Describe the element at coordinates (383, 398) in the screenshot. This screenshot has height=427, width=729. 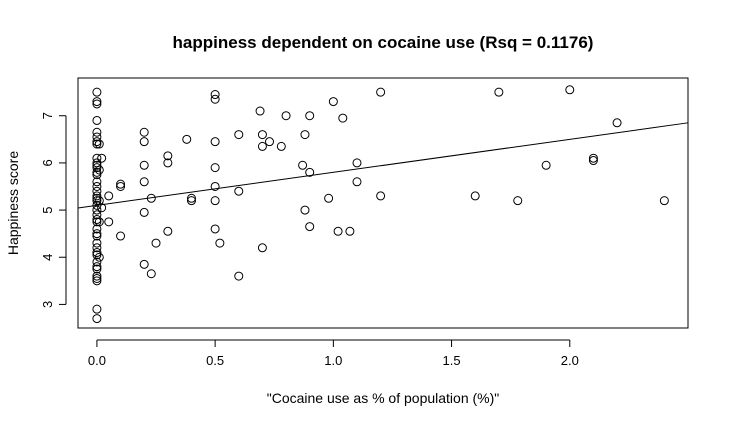
I see `x-axis-label: "Cocaine use as % of population (%)"` at that location.